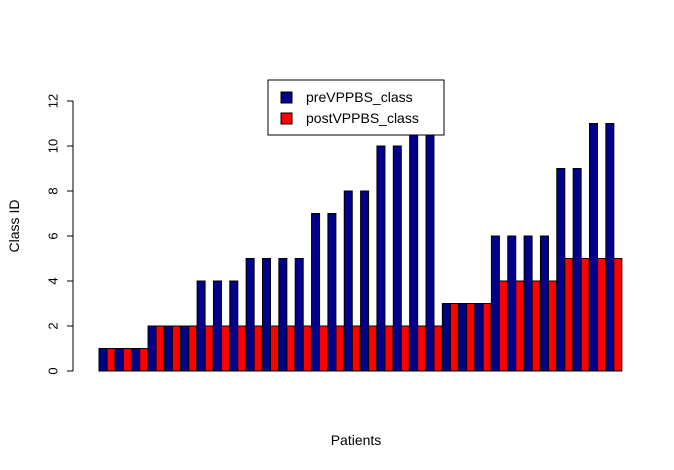 This screenshot has height=470, width=674. Describe the element at coordinates (14, 226) in the screenshot. I see `y-axis-label: Class ID` at that location.